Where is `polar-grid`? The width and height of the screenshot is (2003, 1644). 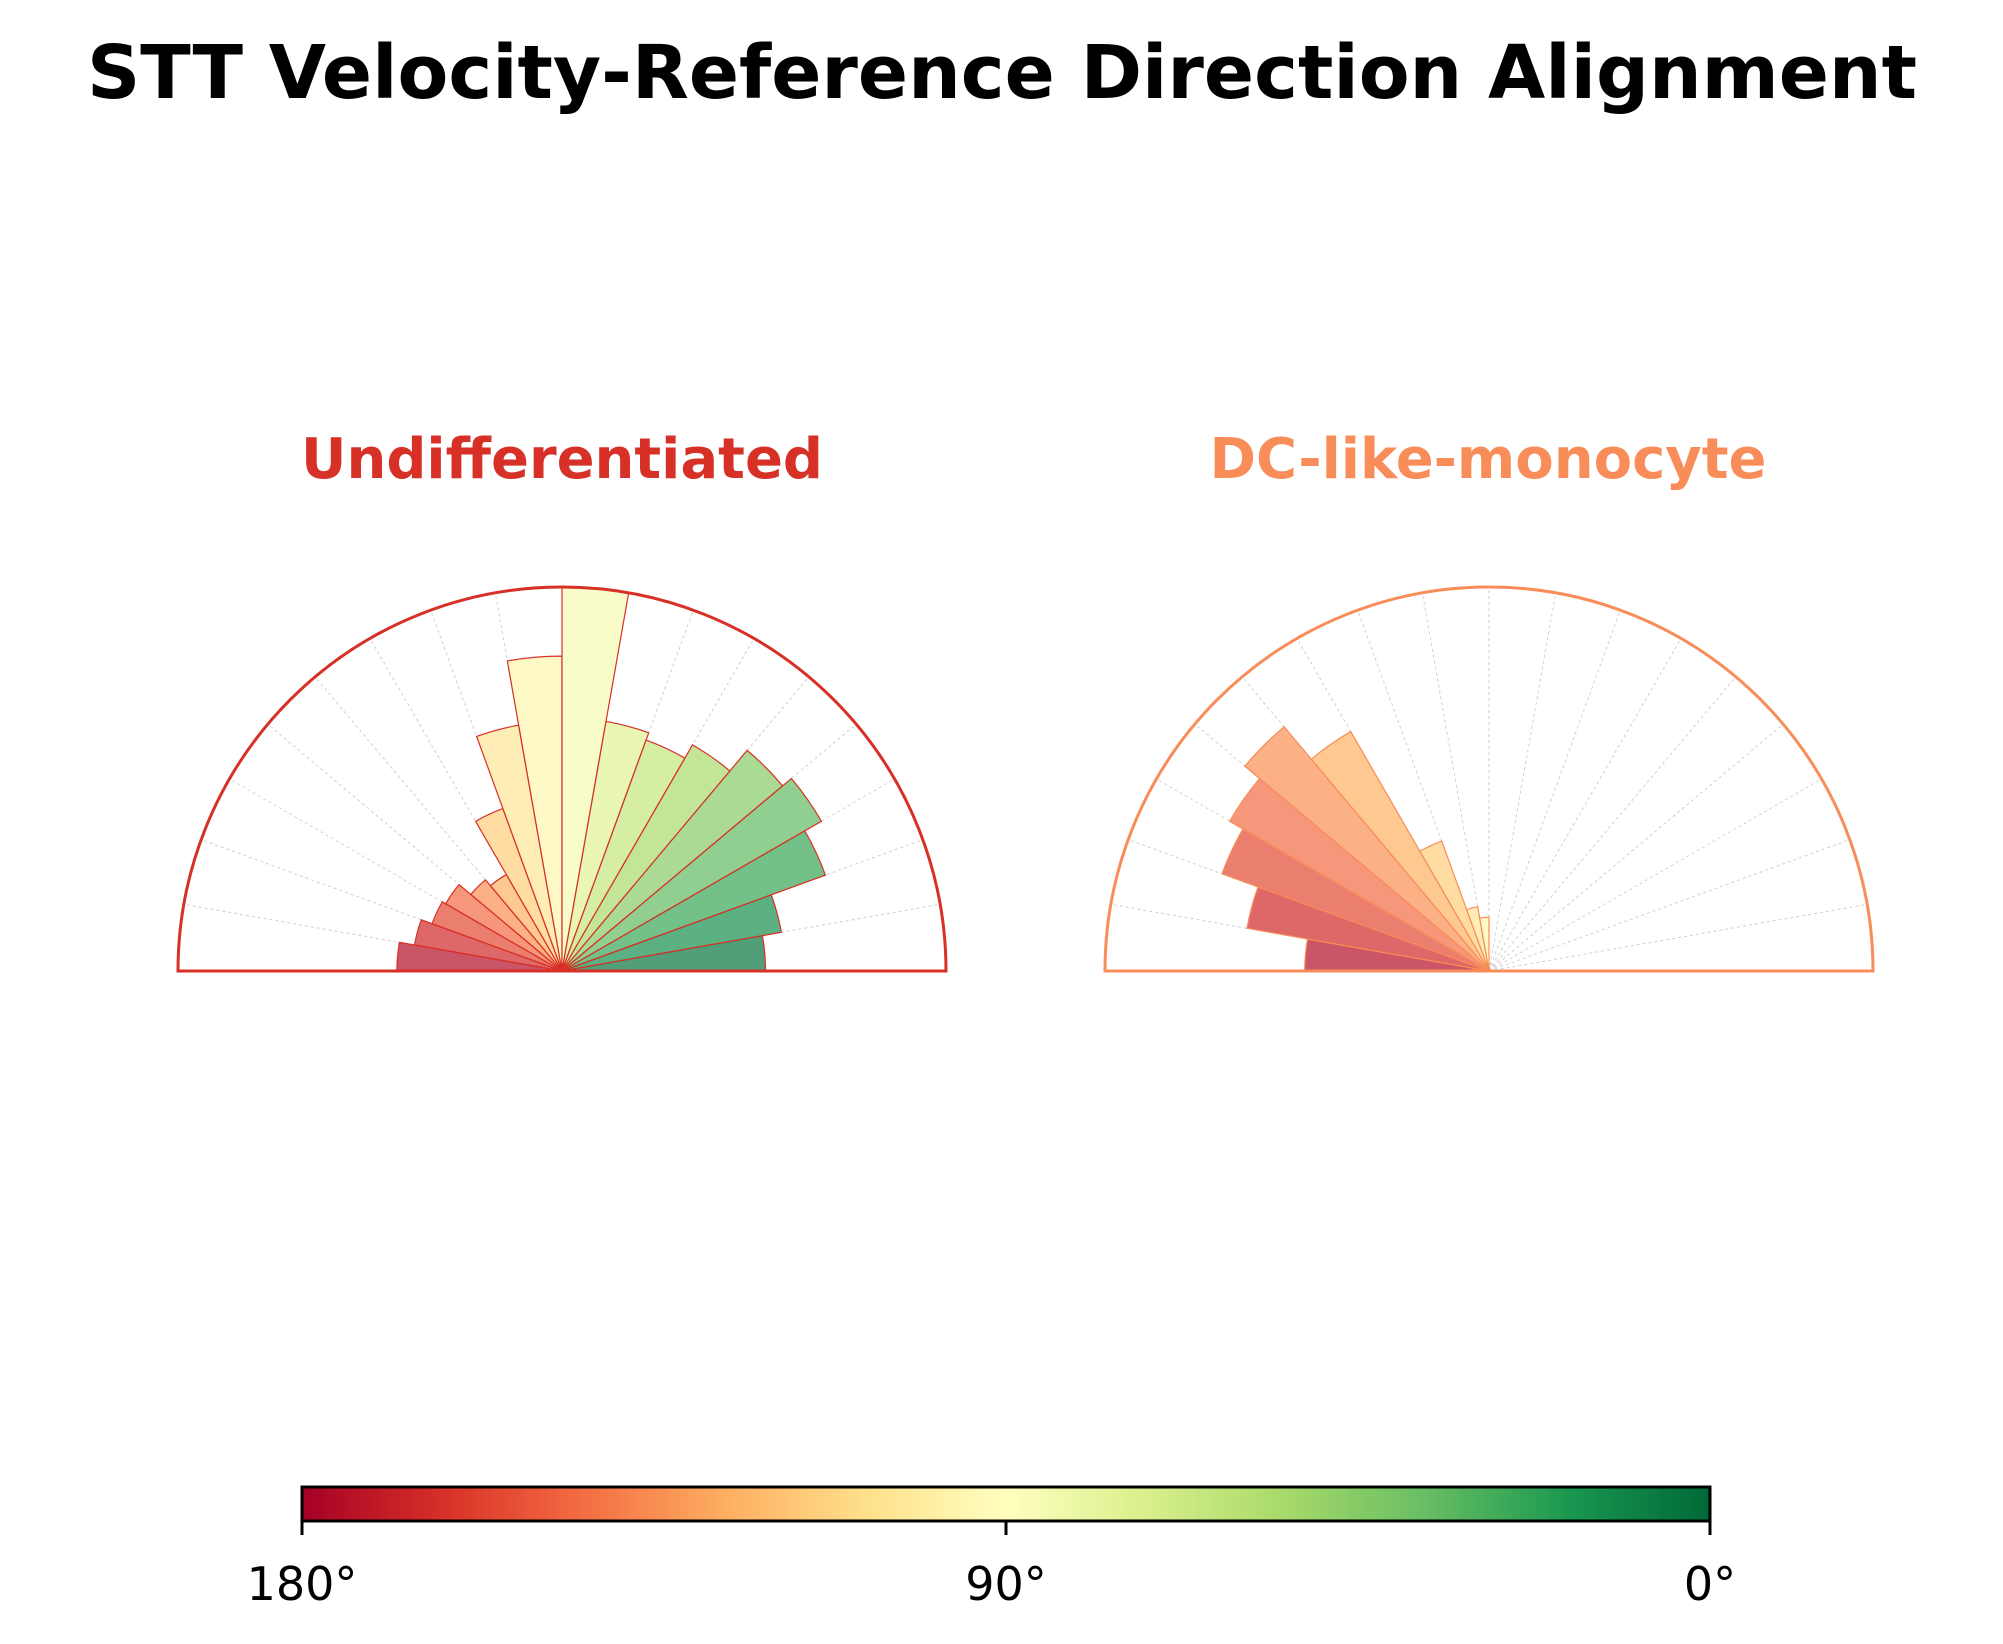 polar-grid is located at coordinates (1489, 779).